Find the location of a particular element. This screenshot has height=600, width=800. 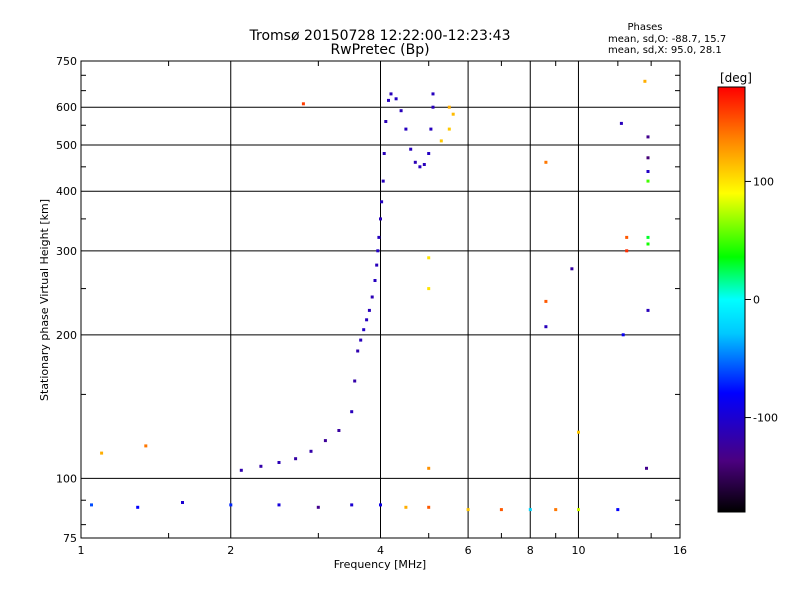

x-tick-label: 6 is located at coordinates (468, 550).